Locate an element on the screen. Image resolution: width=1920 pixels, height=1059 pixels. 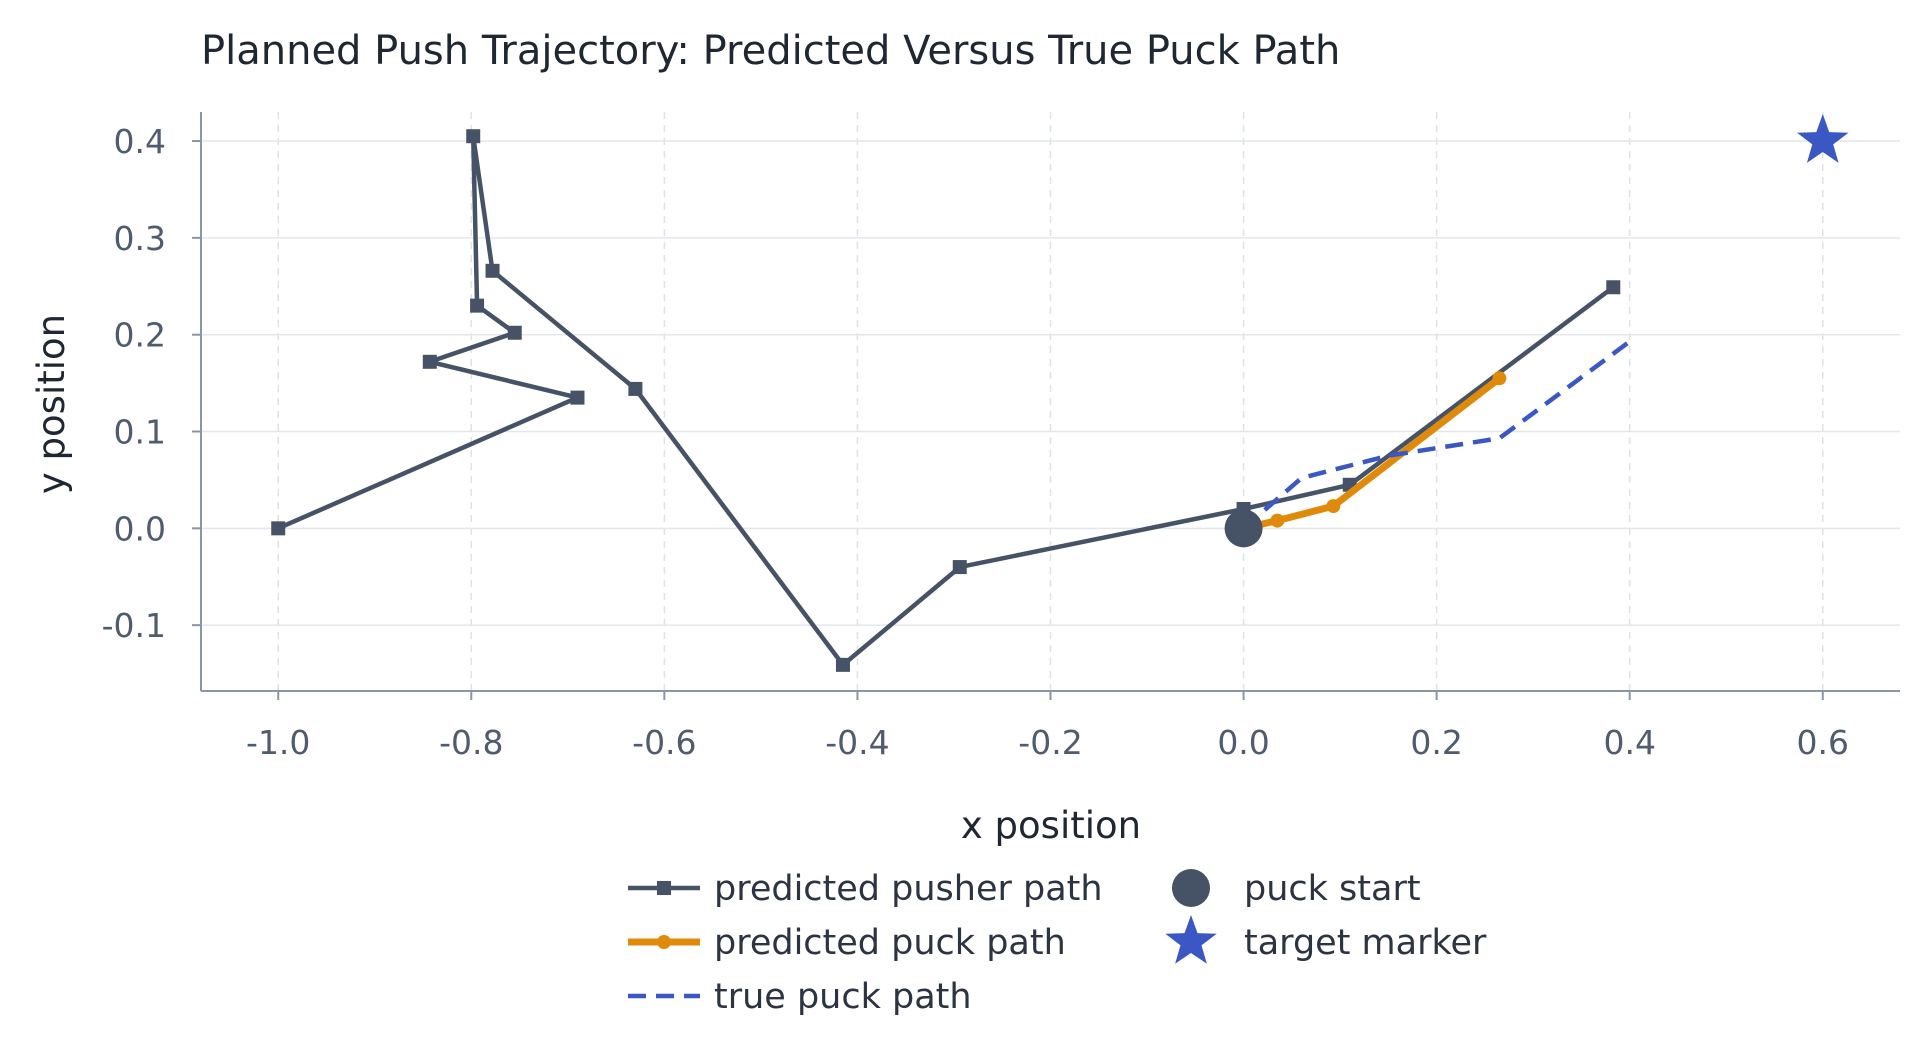
legend-item: target marker is located at coordinates (1326, 939).